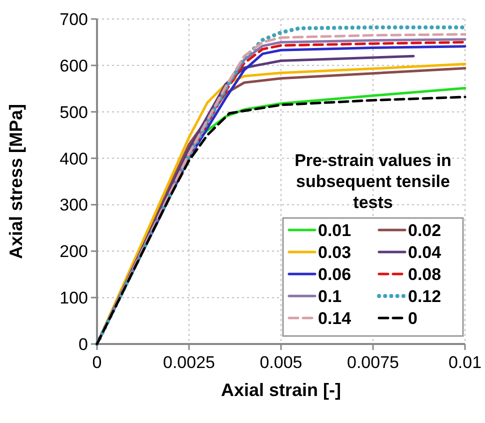 The width and height of the screenshot is (485, 423). Describe the element at coordinates (335, 252) in the screenshot. I see `legend-label: 0.03` at that location.